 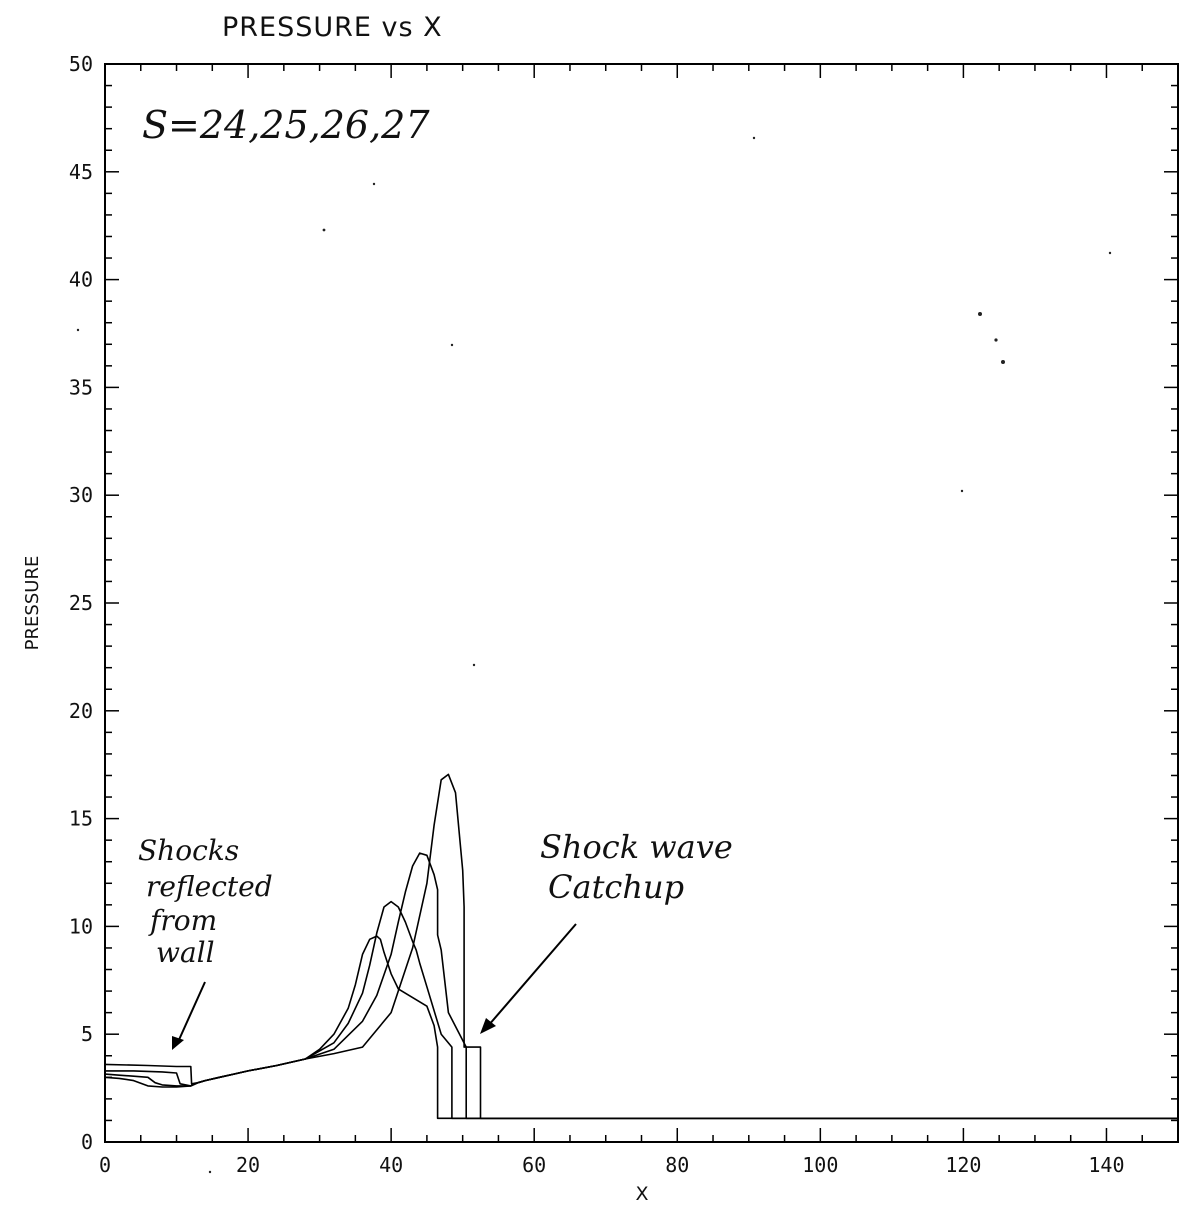 I want to click on y-tick-label: 10, so click(x=81, y=926).